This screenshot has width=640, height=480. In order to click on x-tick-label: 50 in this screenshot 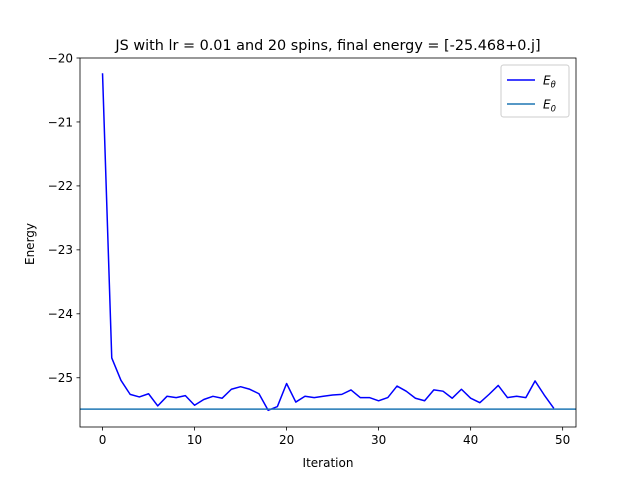, I will do `click(562, 440)`.